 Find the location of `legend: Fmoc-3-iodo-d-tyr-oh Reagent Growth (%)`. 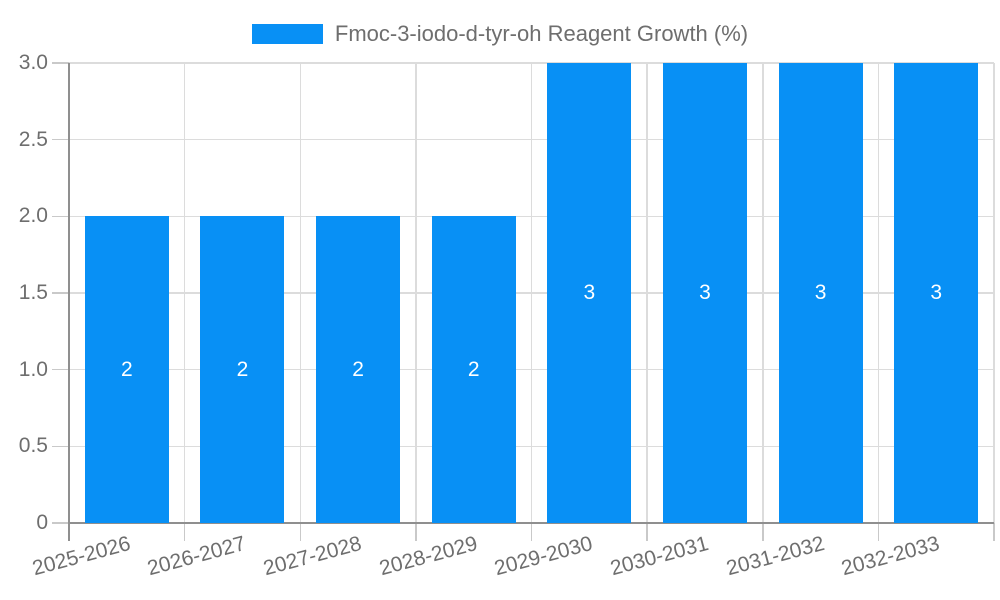

legend: Fmoc-3-iodo-d-tyr-oh Reagent Growth (%) is located at coordinates (500, 34).